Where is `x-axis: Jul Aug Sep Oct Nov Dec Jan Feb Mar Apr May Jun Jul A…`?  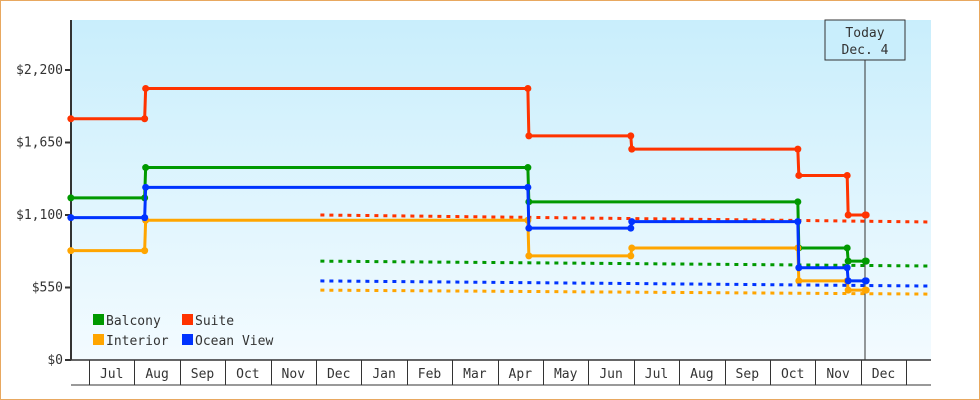 x-axis: Jul Aug Sep Oct Nov Dec Jan Feb Mar Apr May Jun Jul A… is located at coordinates (501, 372).